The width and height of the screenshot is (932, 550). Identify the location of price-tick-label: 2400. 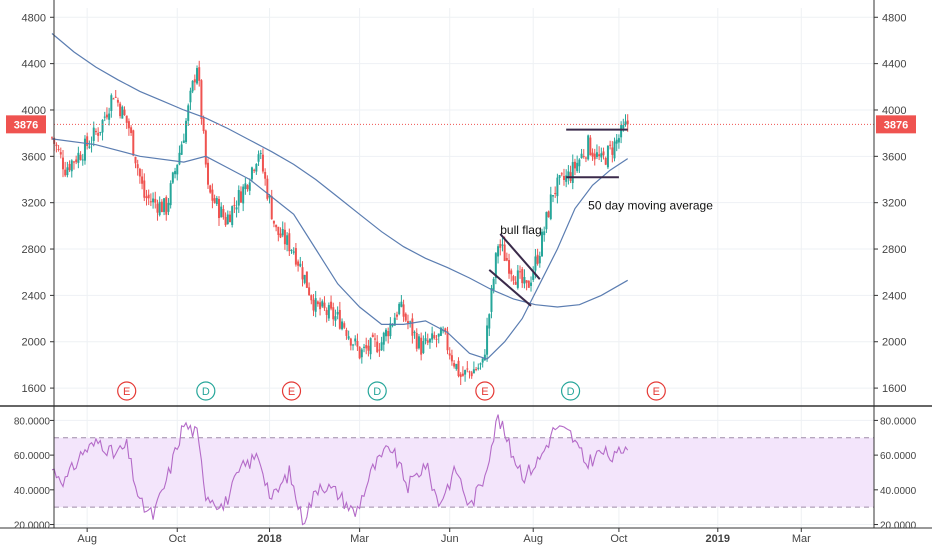
(34, 296).